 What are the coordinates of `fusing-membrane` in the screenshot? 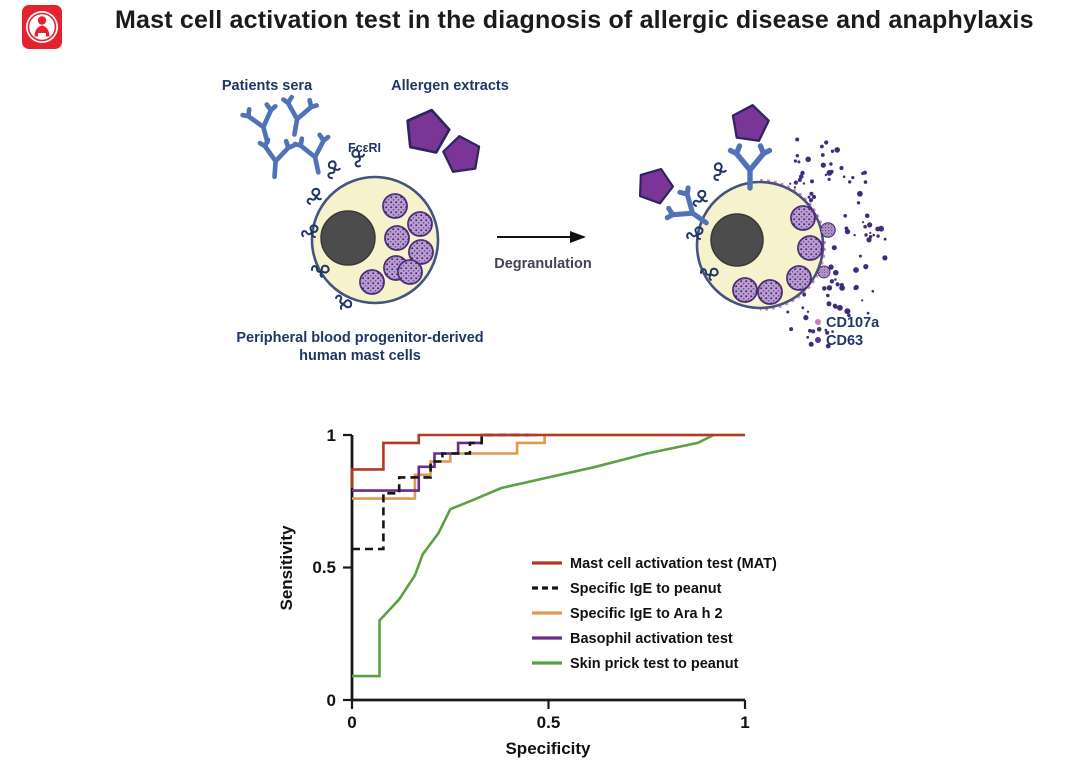 It's located at (792, 245).